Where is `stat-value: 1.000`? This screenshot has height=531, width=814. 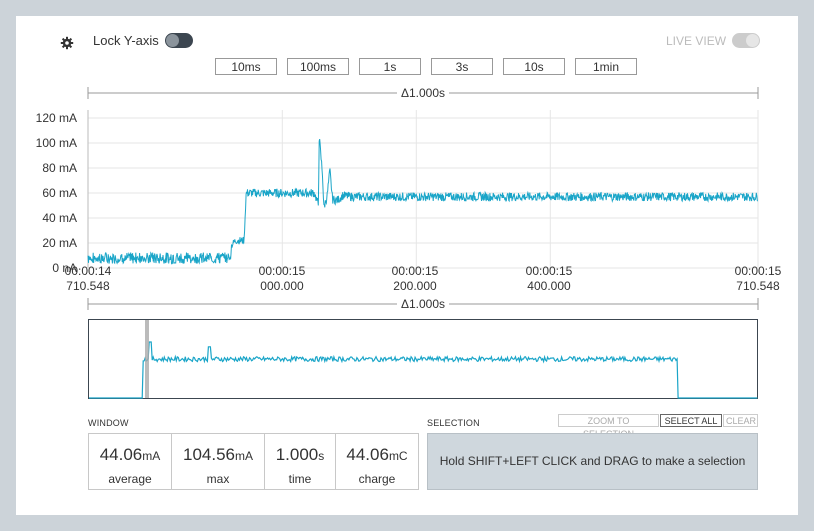
stat-value: 1.000 is located at coordinates (297, 454).